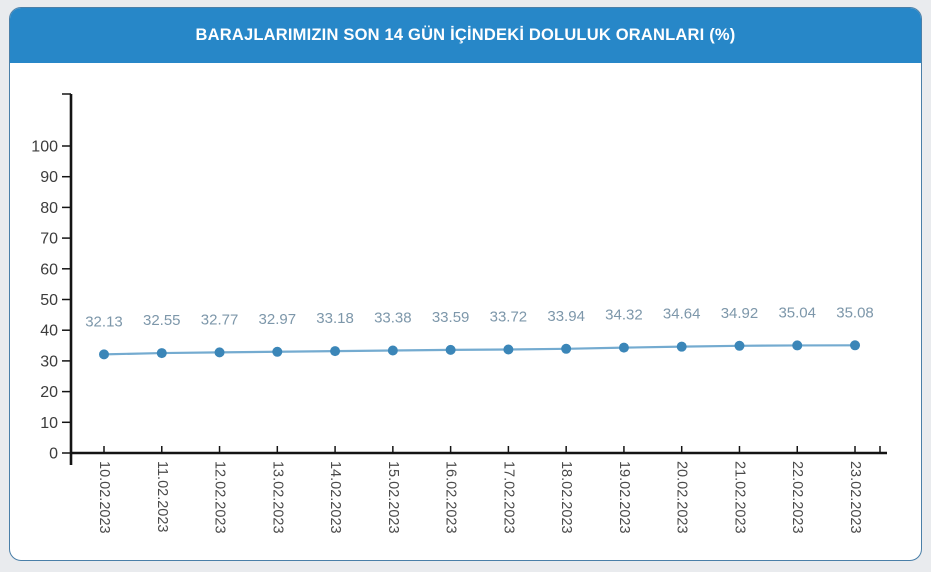  I want to click on data-point-label: 33.38, so click(393, 318).